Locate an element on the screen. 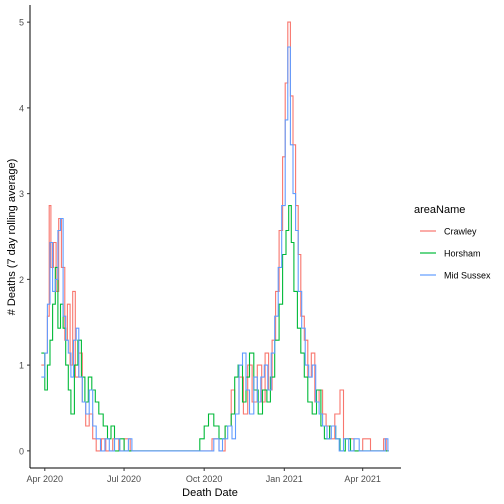 The width and height of the screenshot is (504, 504). y-axis-label: # Deaths (7 day rolling average) is located at coordinates (12, 237).